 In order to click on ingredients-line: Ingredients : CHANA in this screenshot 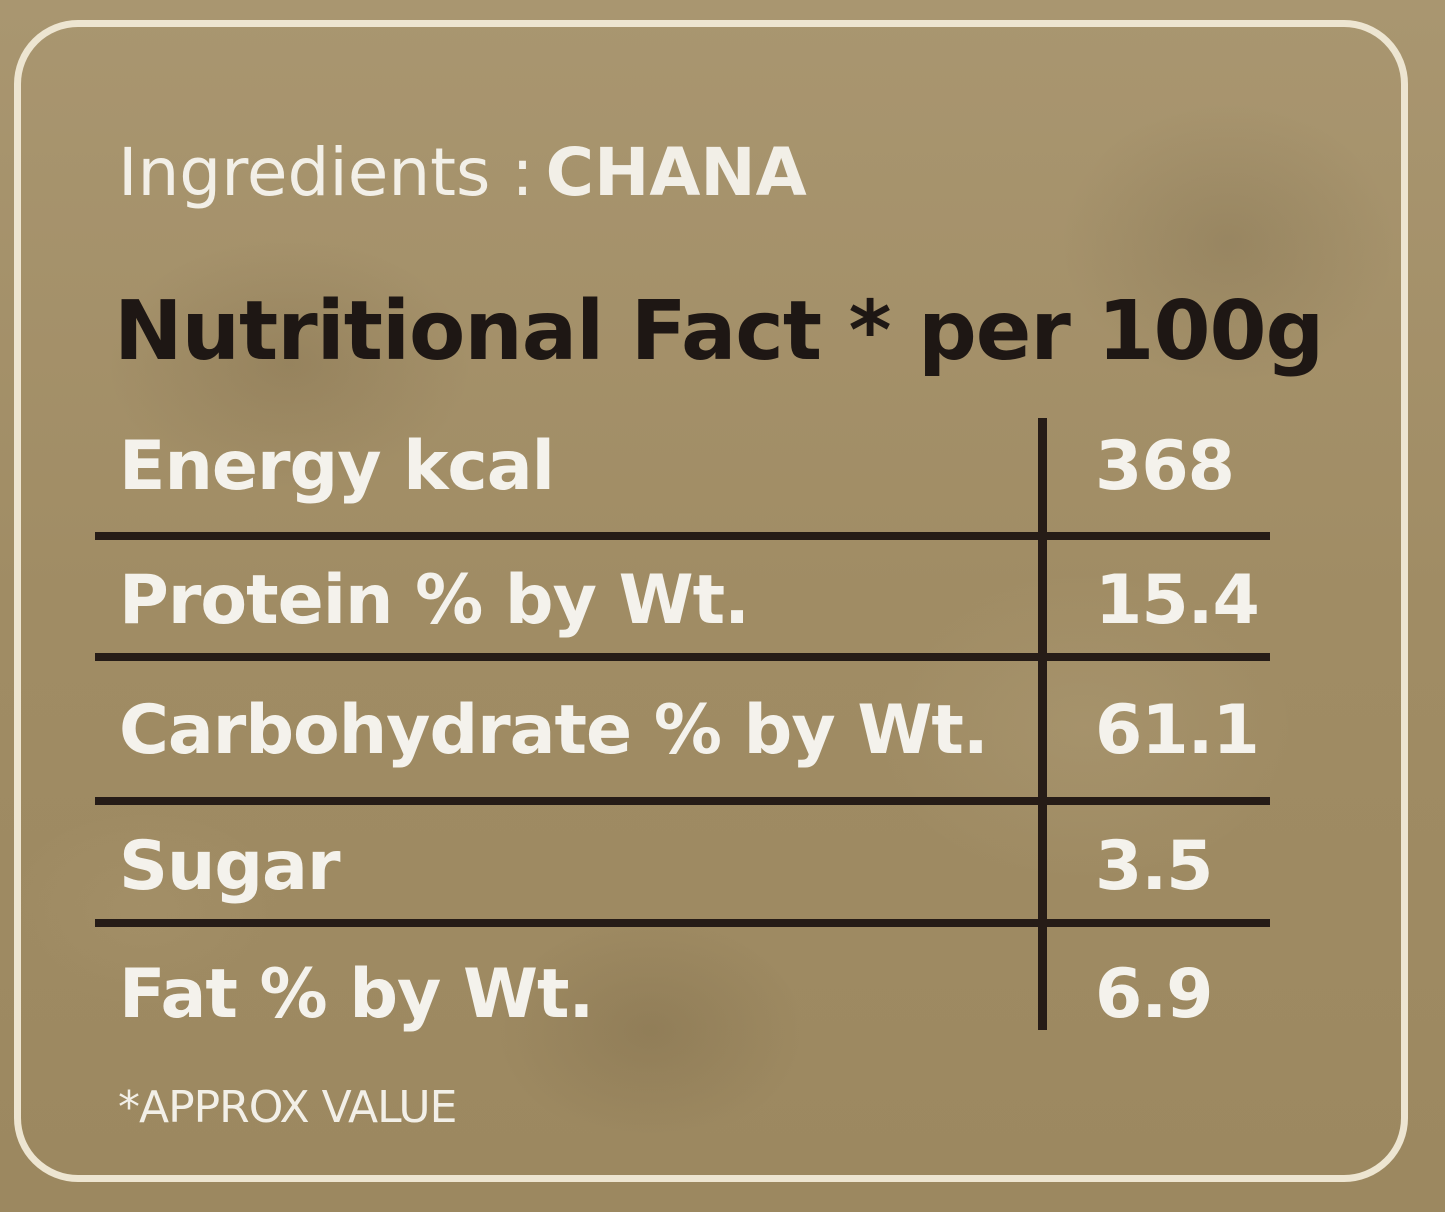, I will do `click(462, 173)`.